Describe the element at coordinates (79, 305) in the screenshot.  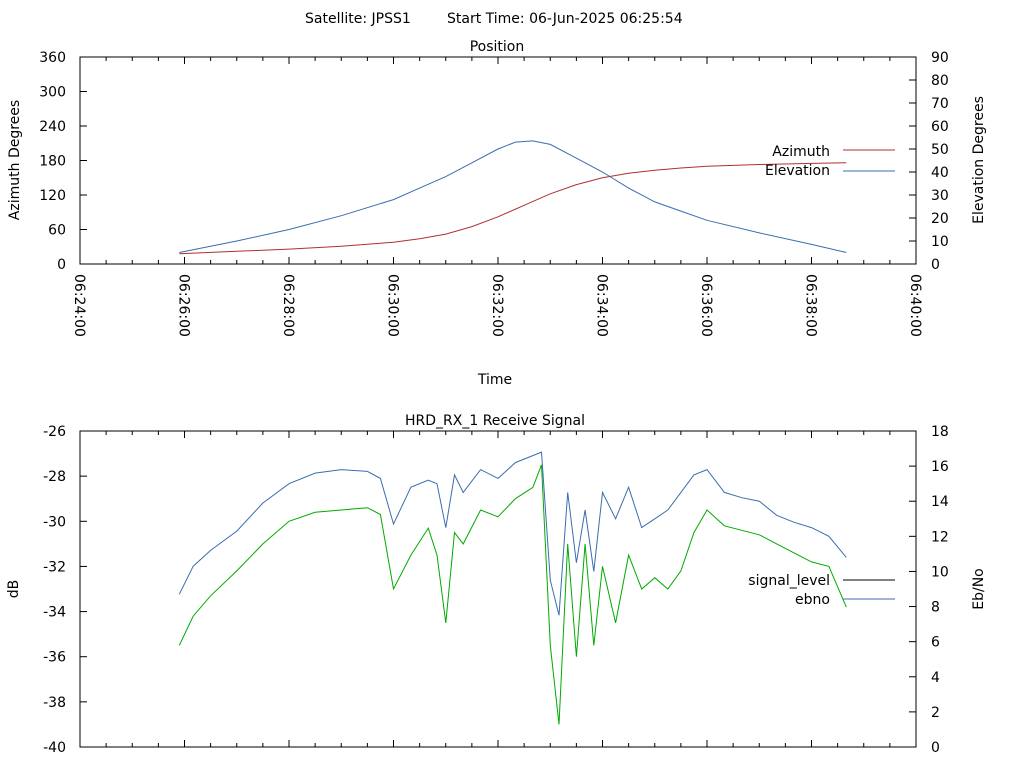
I see `position-x-tick-label: 06:24:00` at that location.